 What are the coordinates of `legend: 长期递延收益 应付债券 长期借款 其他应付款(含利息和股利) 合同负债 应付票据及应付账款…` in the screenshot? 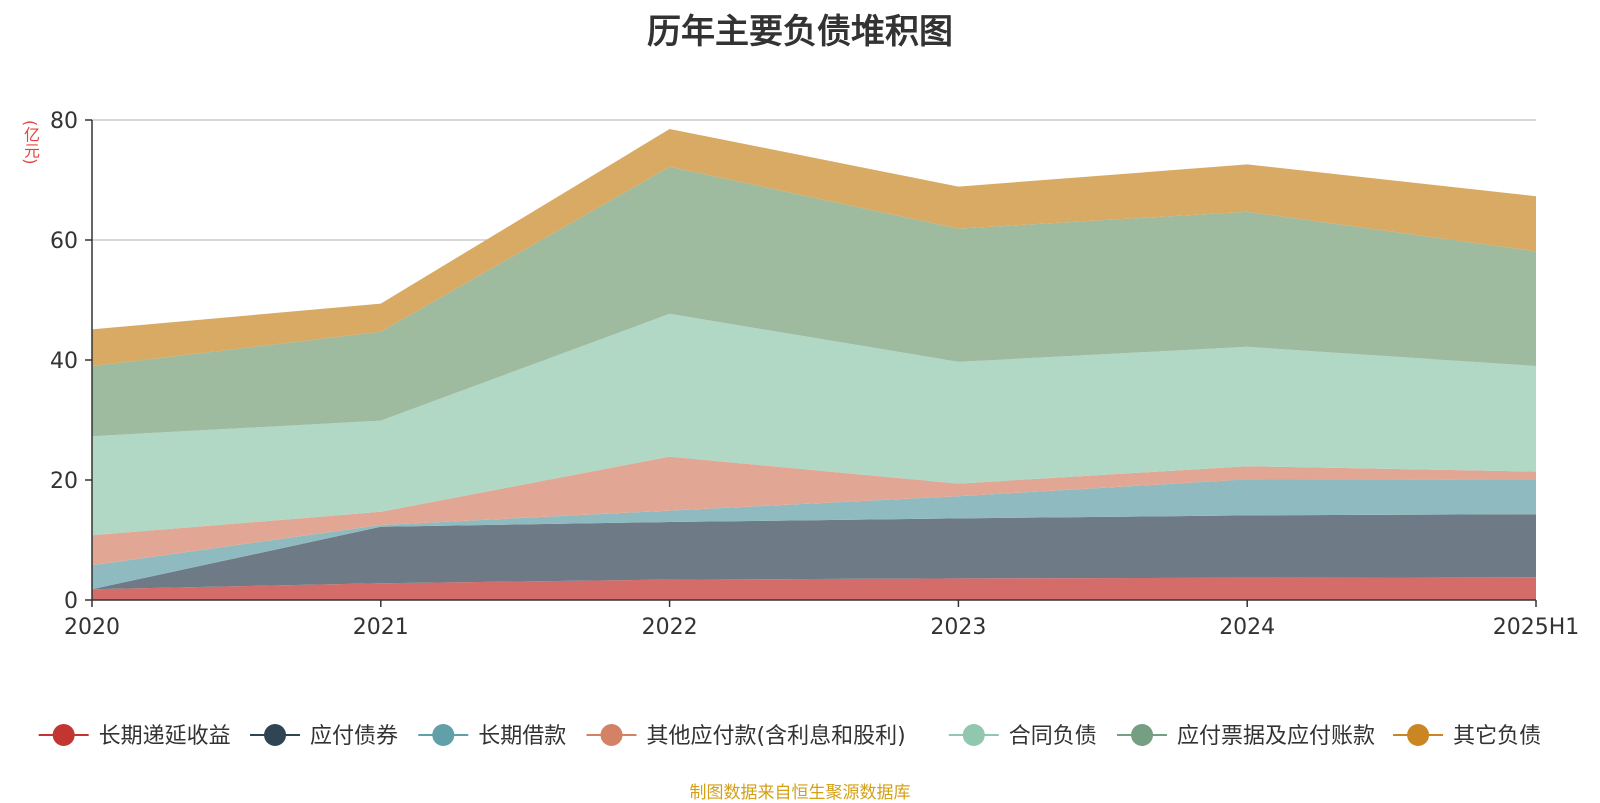 It's located at (789, 736).